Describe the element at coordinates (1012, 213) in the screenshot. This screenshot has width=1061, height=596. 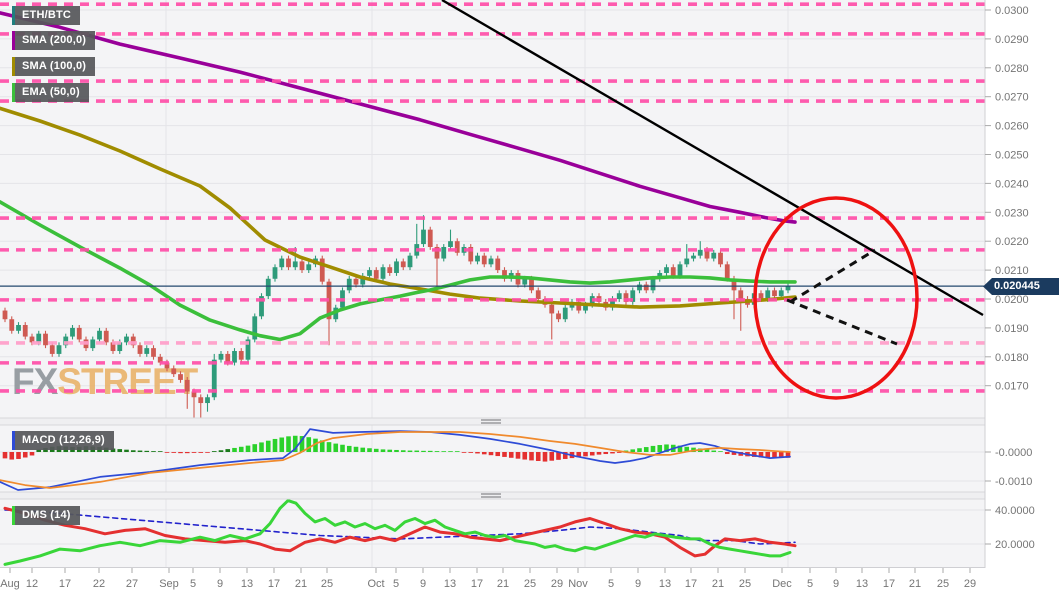
I see `svg-text: 0.0230` at that location.